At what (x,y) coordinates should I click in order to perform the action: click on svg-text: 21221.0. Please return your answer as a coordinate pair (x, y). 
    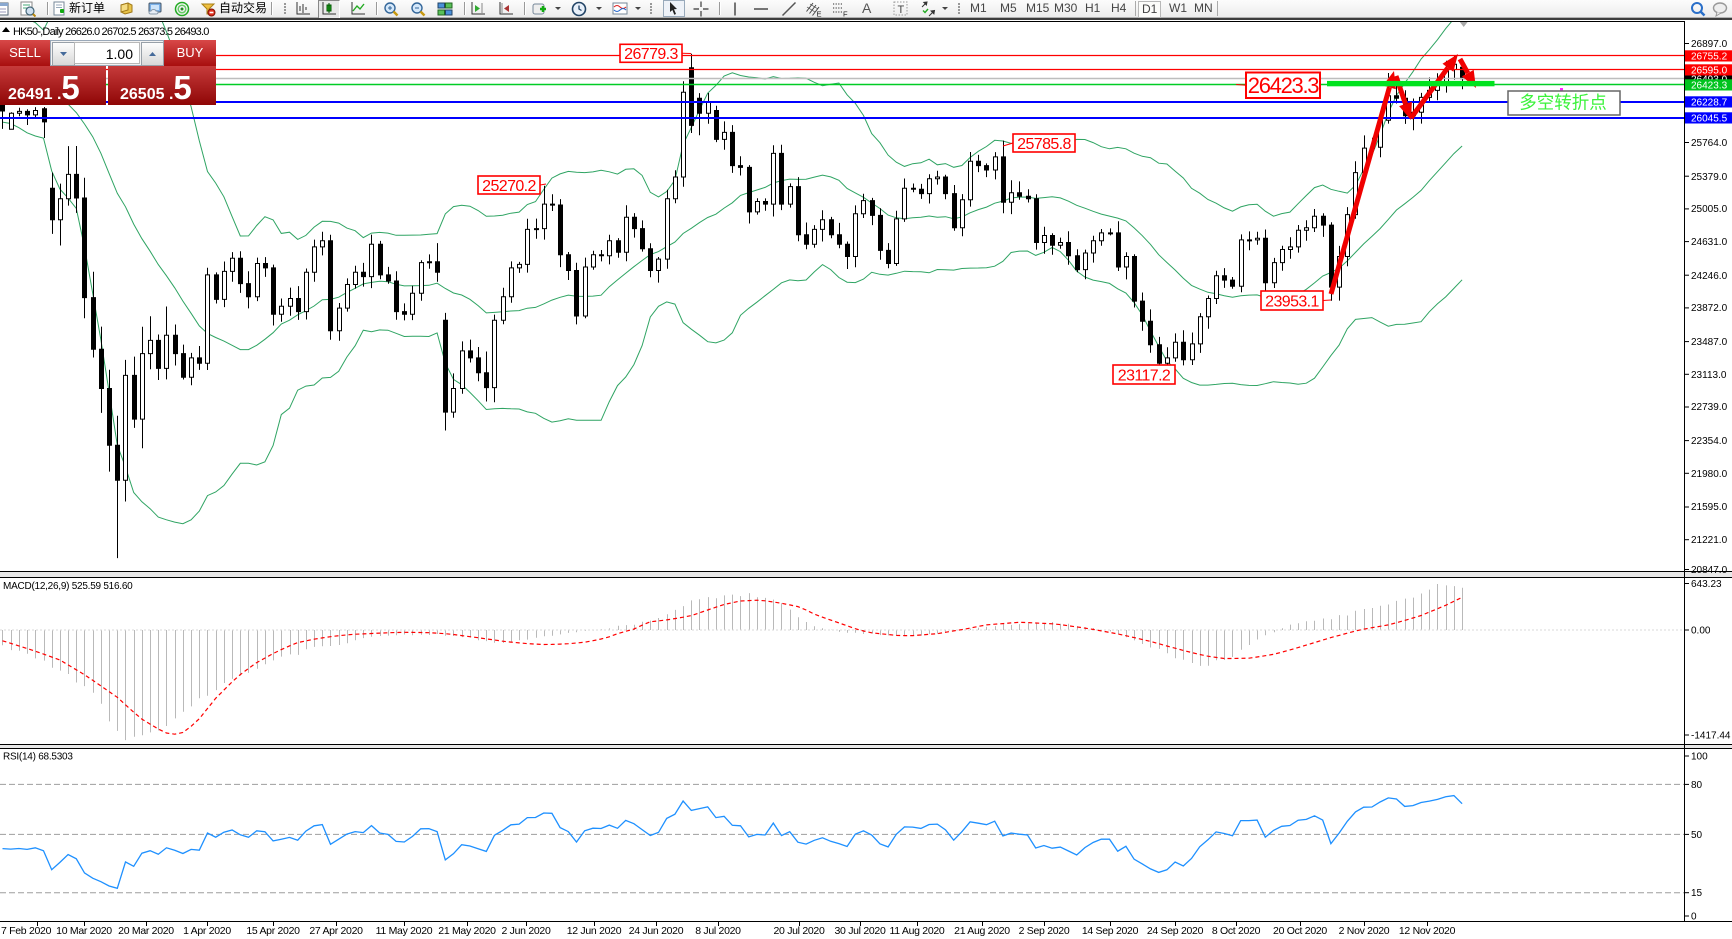
    Looking at the image, I should click on (1709, 540).